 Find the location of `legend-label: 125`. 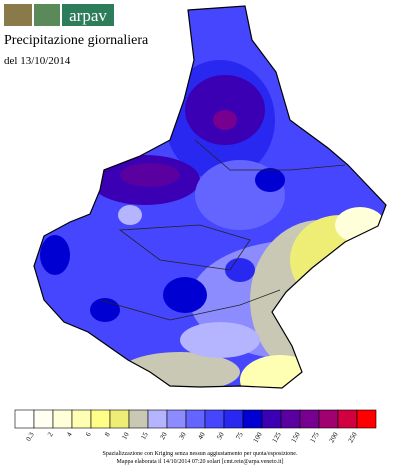

legend-label: 125 is located at coordinates (277, 438).